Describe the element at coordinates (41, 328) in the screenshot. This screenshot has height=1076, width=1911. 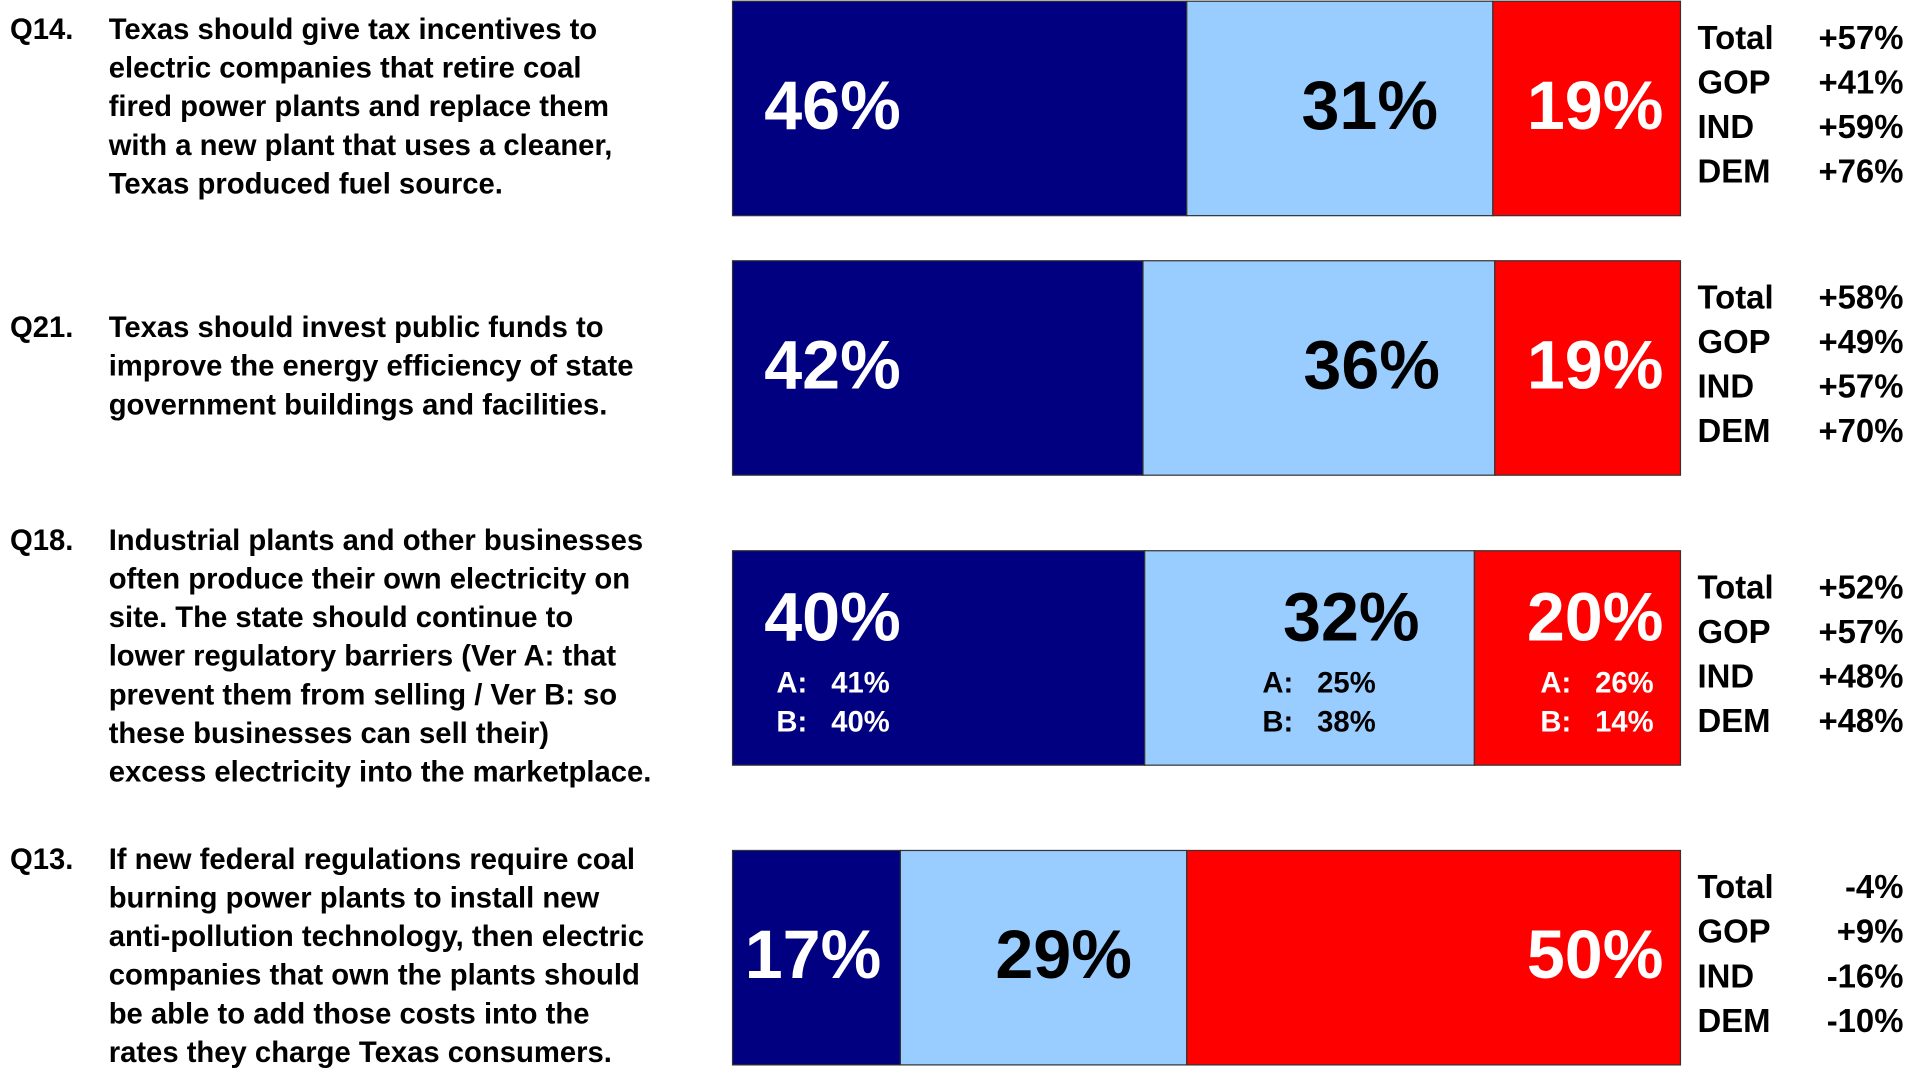
I see `question-code: Q21.` at that location.